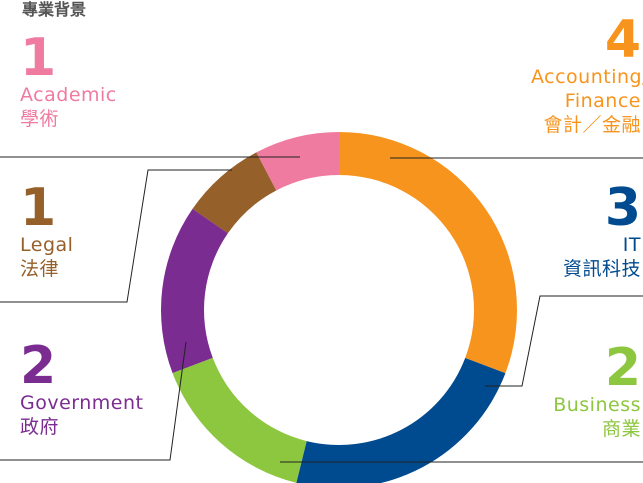 This screenshot has height=483, width=643. Describe the element at coordinates (621, 428) in the screenshot. I see `slice-name-zh: 商業` at that location.